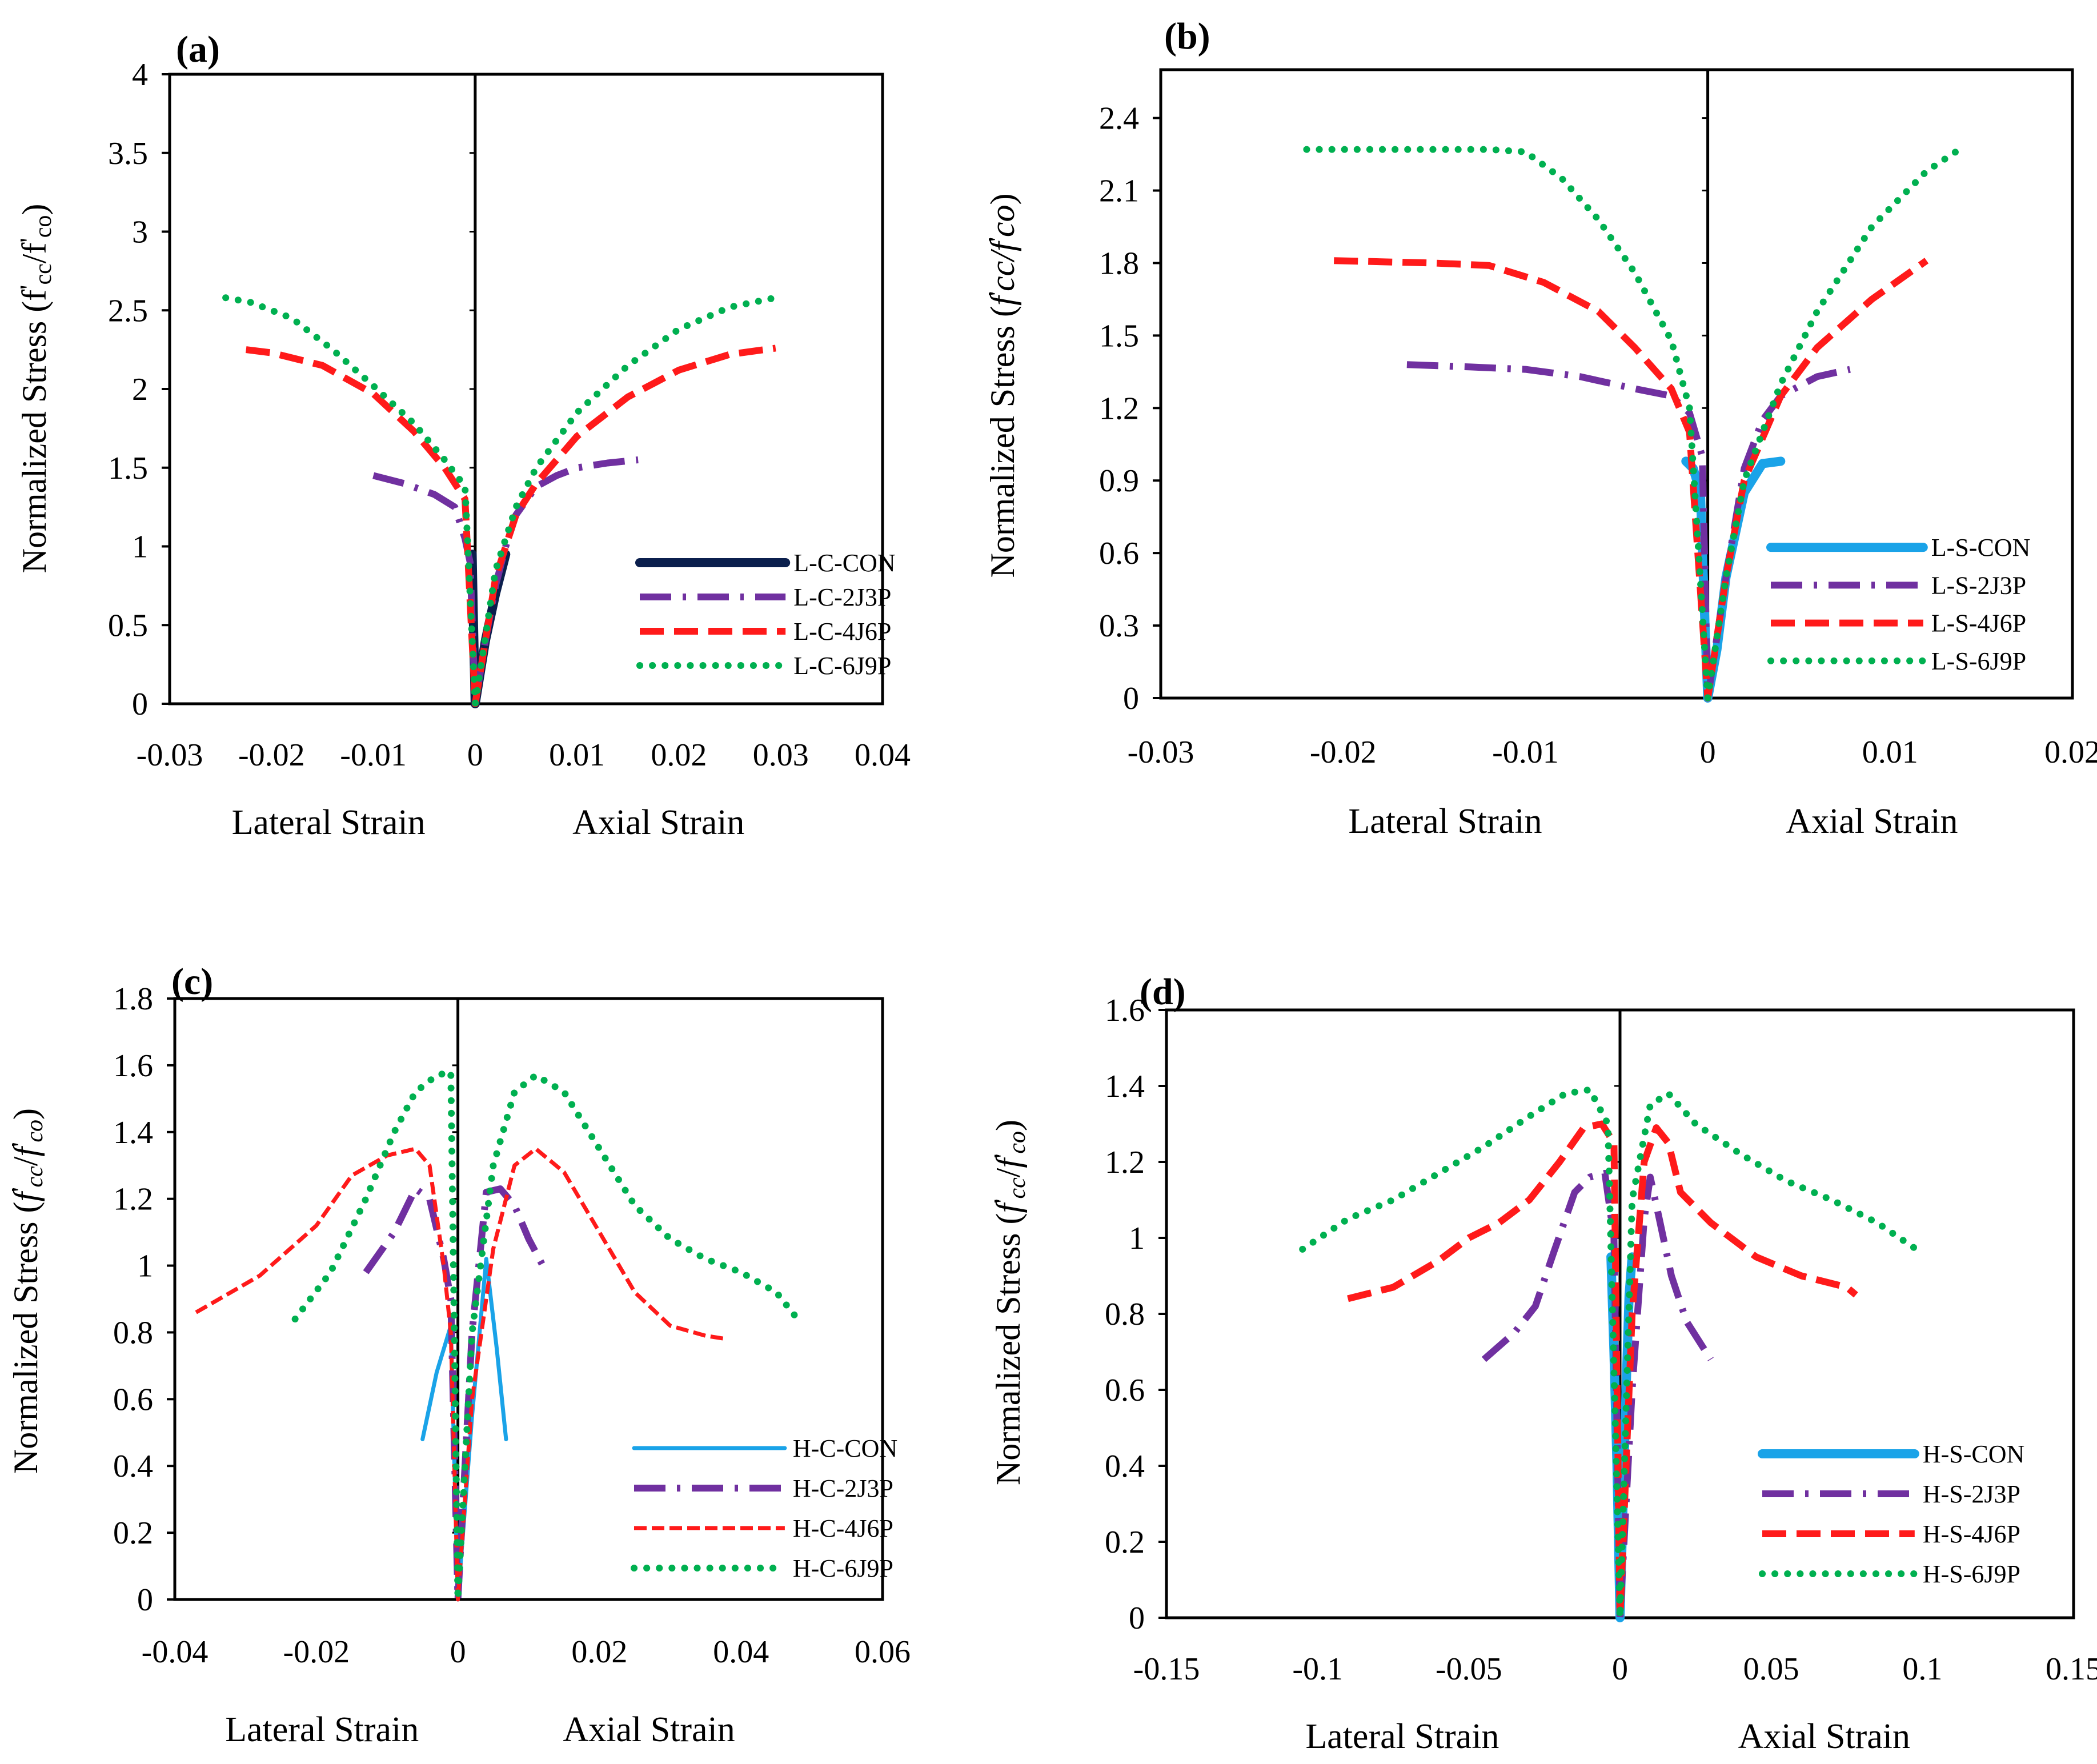 The image size is (2097, 1764). I want to click on series-line-L-C-4J6P, so click(510, 525).